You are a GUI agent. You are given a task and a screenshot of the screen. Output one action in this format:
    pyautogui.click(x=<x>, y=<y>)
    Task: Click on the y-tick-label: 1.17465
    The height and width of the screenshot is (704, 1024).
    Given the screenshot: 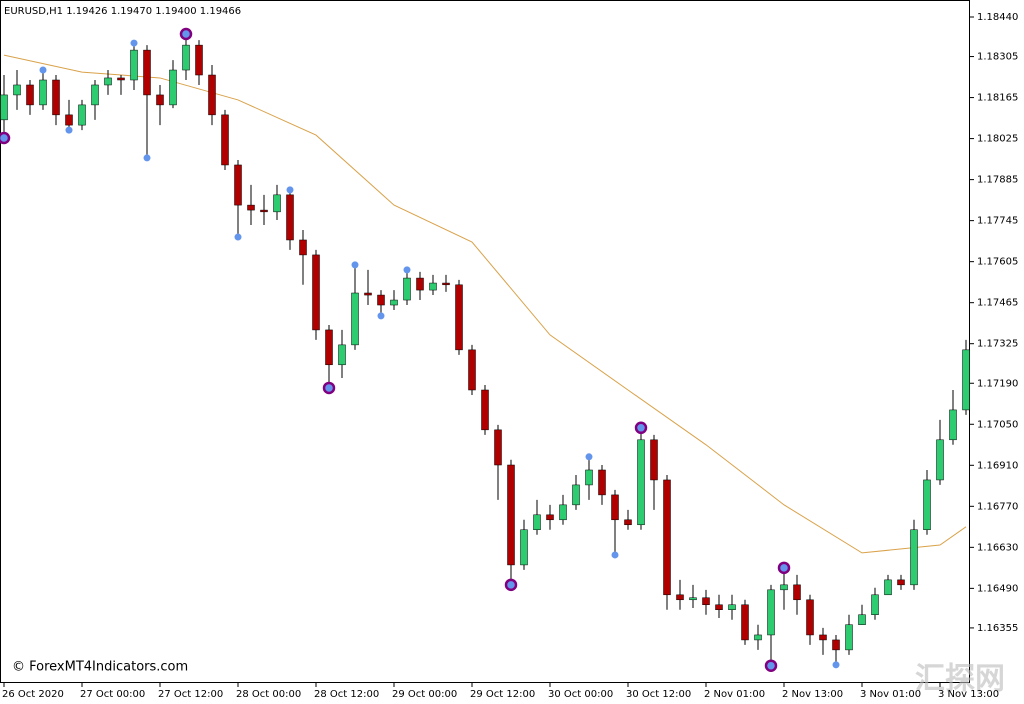 What is the action you would take?
    pyautogui.click(x=997, y=303)
    